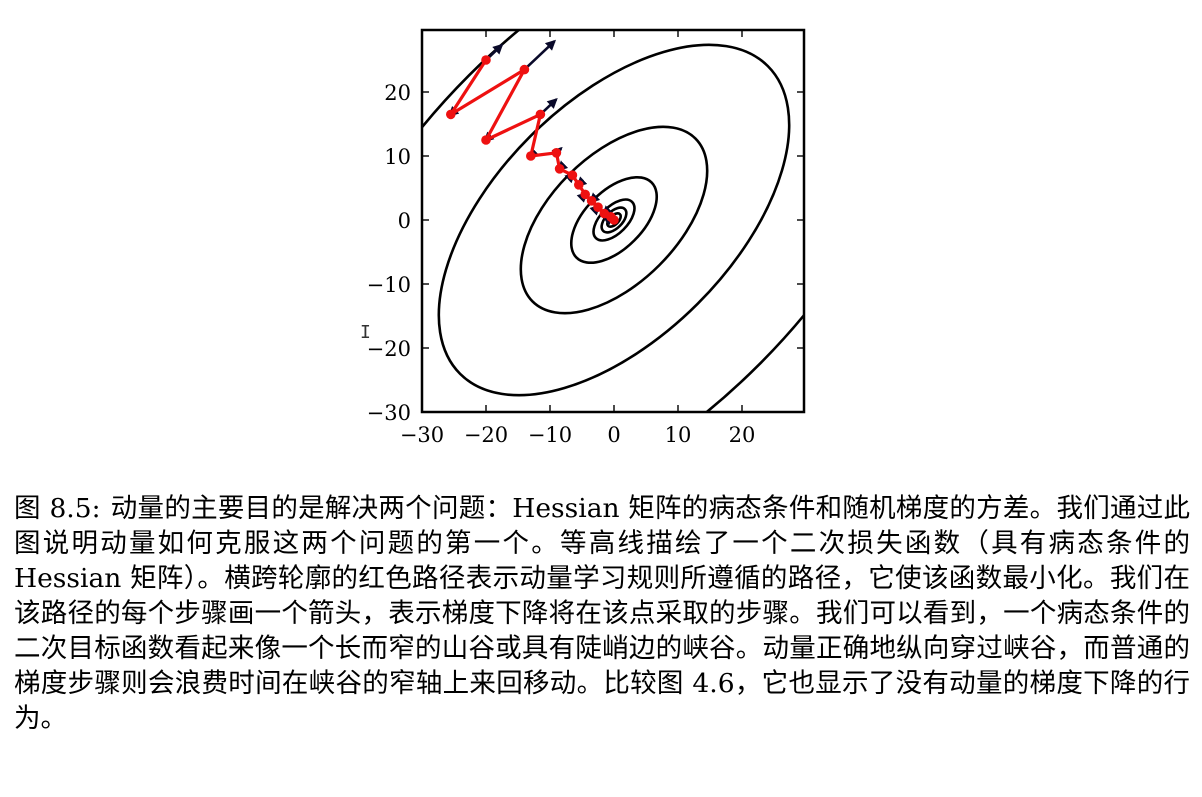 The height and width of the screenshot is (797, 1202). What do you see at coordinates (486, 435) in the screenshot?
I see `x-tick-label: −20` at bounding box center [486, 435].